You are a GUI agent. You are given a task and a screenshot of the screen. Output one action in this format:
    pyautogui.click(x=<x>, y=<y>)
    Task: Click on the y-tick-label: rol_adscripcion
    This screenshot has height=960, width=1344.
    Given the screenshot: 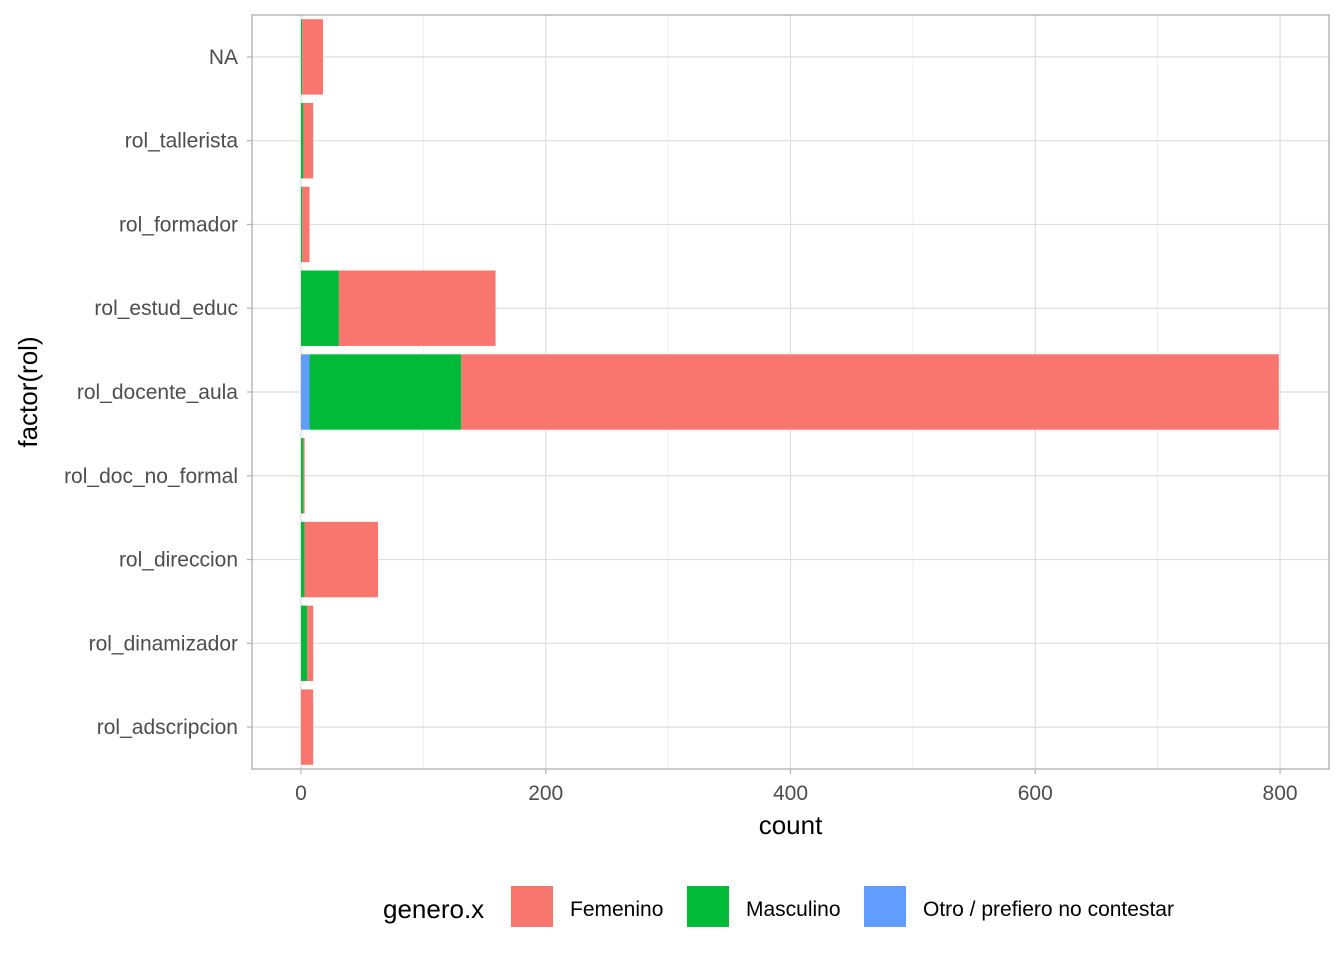 What is the action you would take?
    pyautogui.click(x=167, y=727)
    